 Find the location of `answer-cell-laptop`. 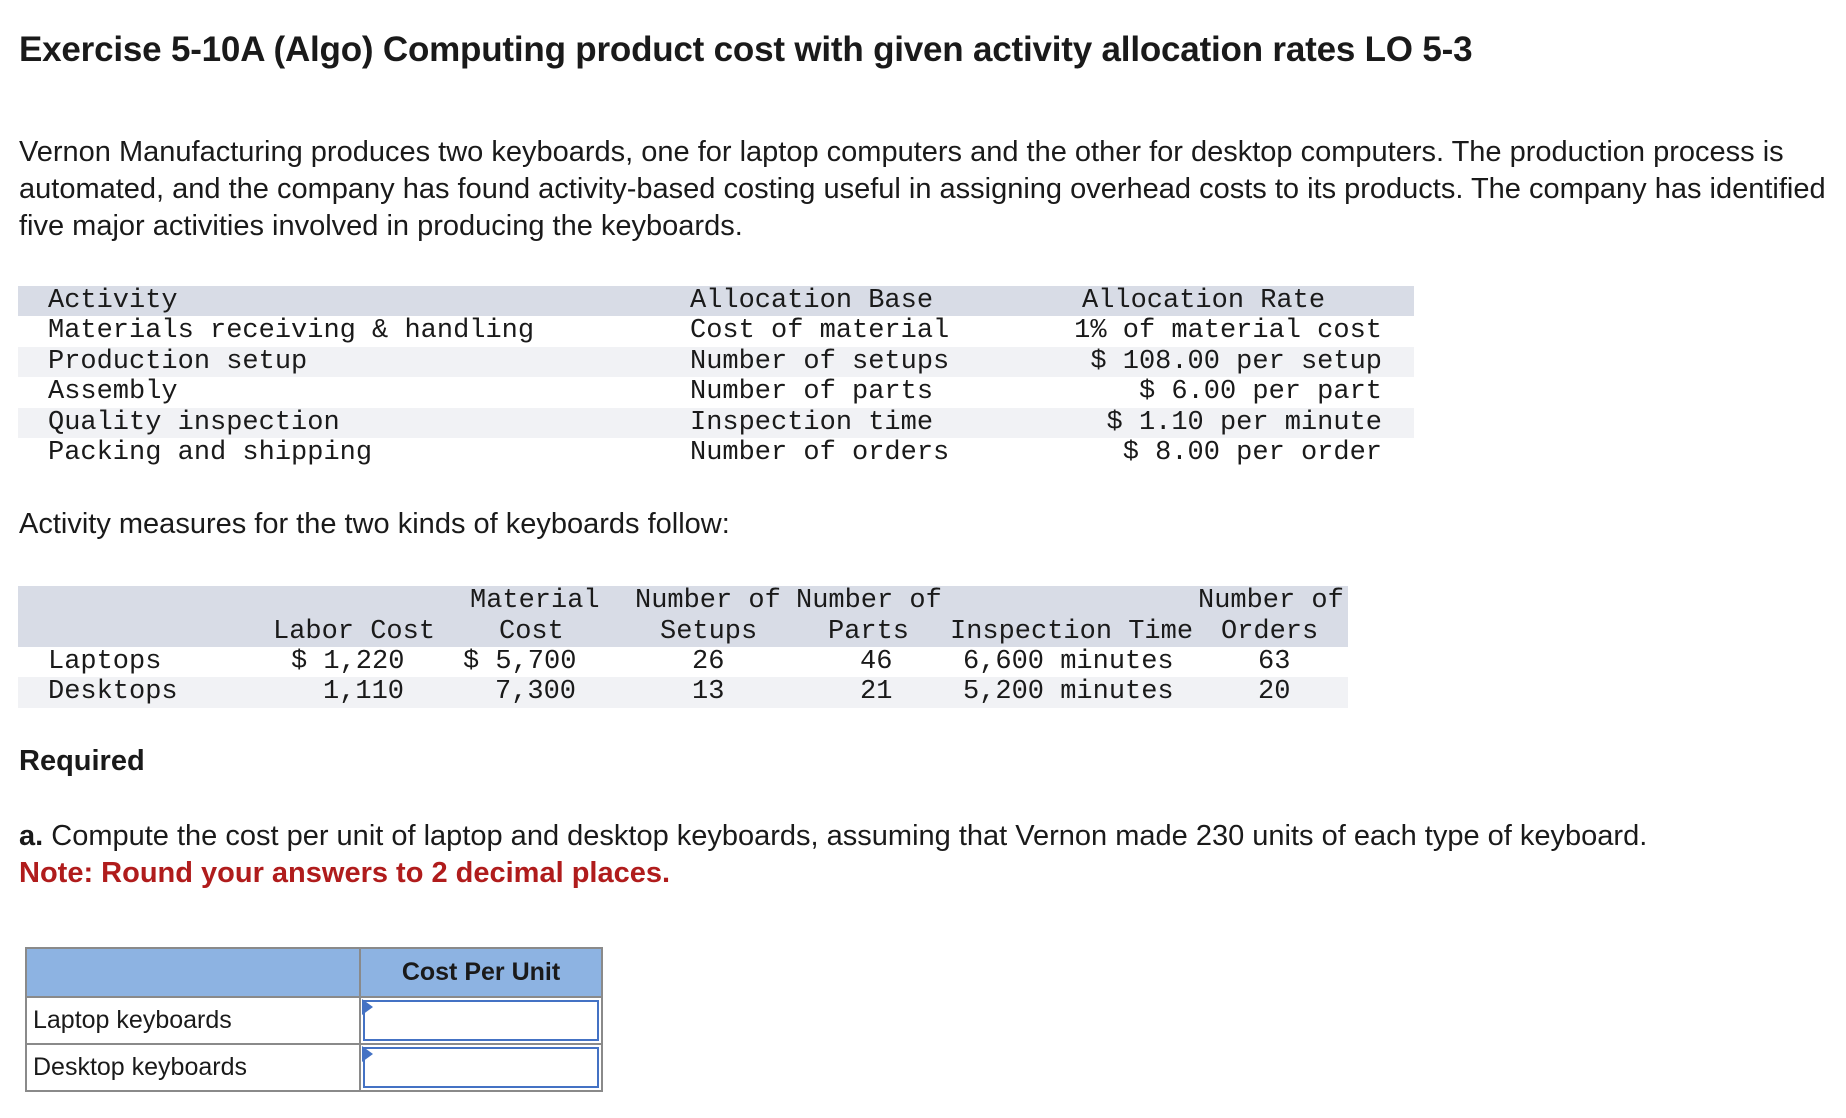

answer-cell-laptop is located at coordinates (481, 1020).